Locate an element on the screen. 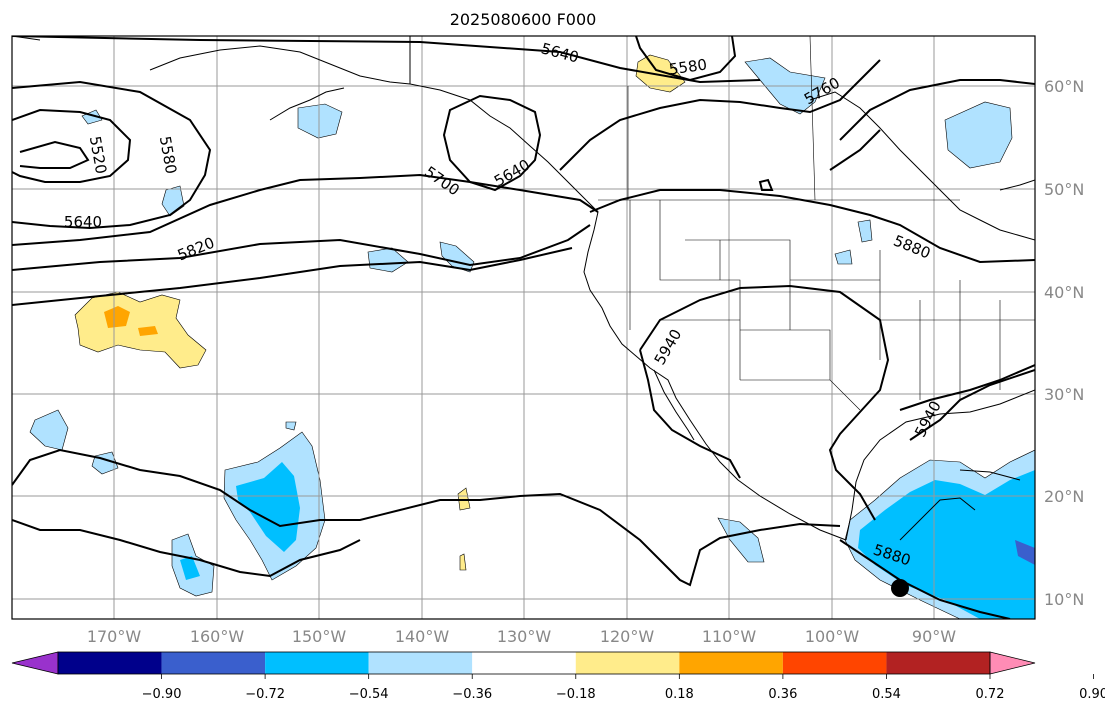 Image resolution: width=1105 pixels, height=712 pixels. lat-tick-label: 50°N is located at coordinates (1064, 189).